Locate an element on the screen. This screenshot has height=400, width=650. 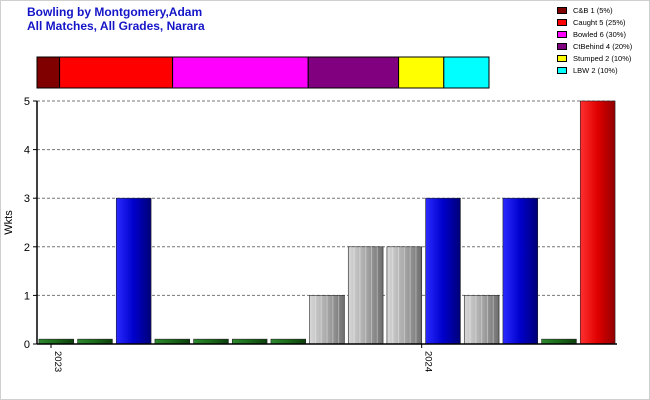
y-tick-label: 4 is located at coordinates (27, 151).